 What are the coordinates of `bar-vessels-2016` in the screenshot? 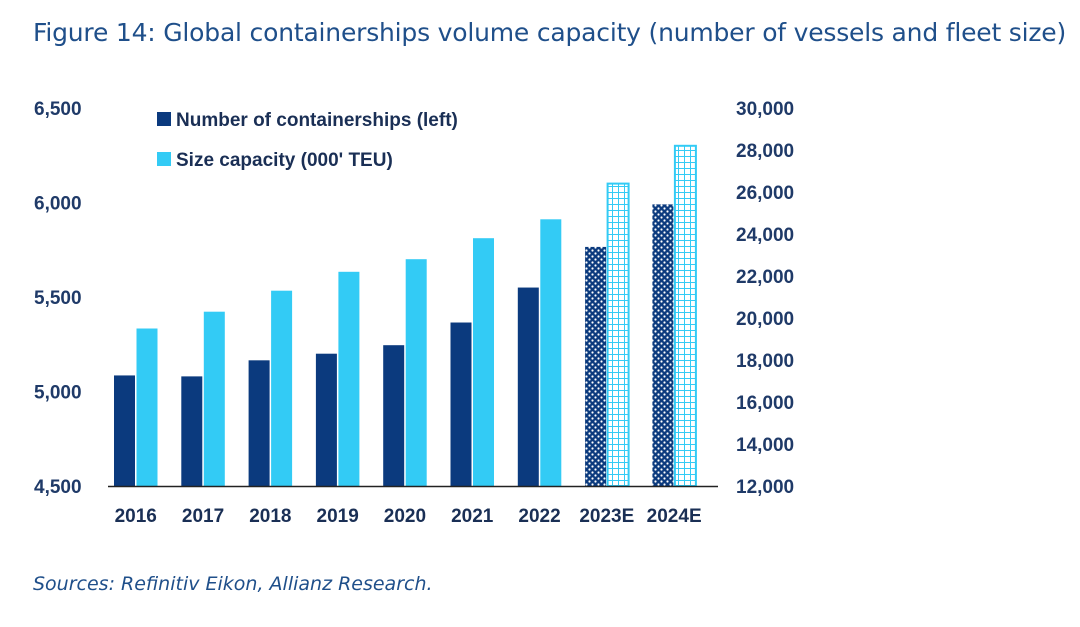 It's located at (124, 430).